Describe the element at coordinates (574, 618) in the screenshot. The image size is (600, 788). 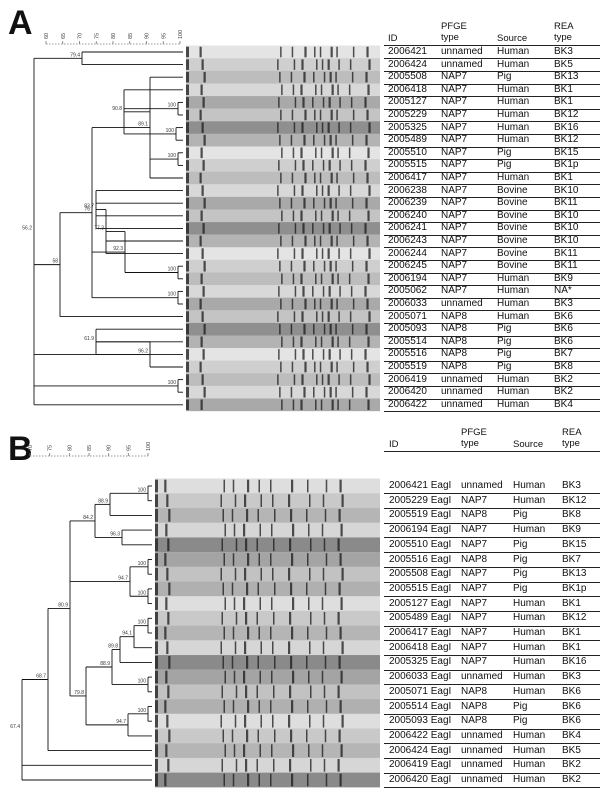
I see `row-rea: BK12` at that location.